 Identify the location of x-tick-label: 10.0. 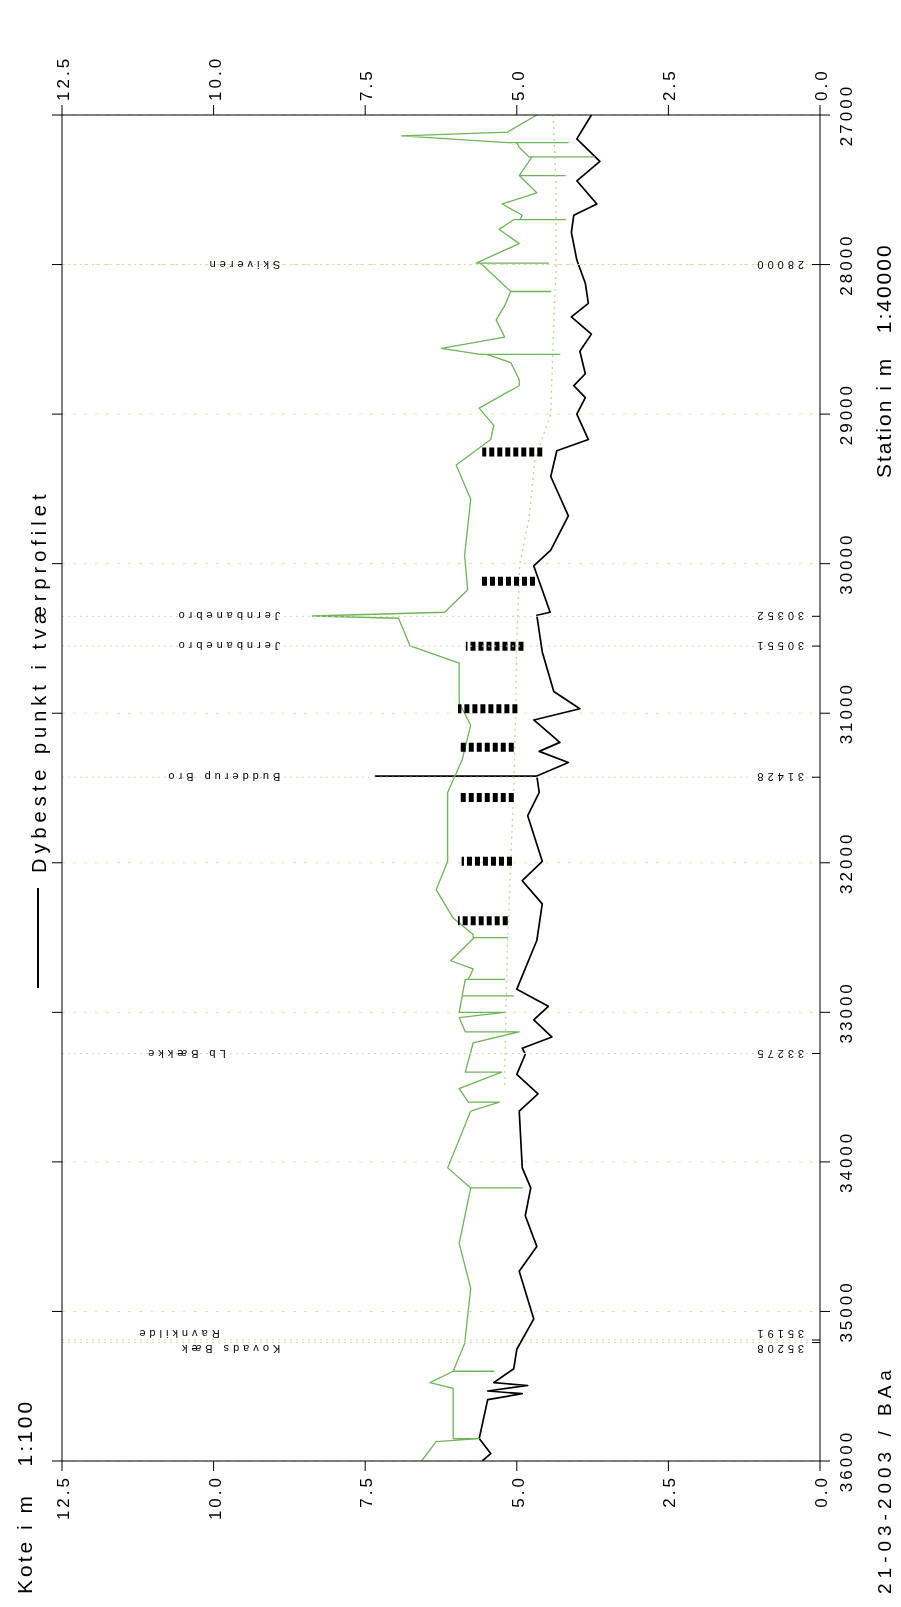
(215, 1498).